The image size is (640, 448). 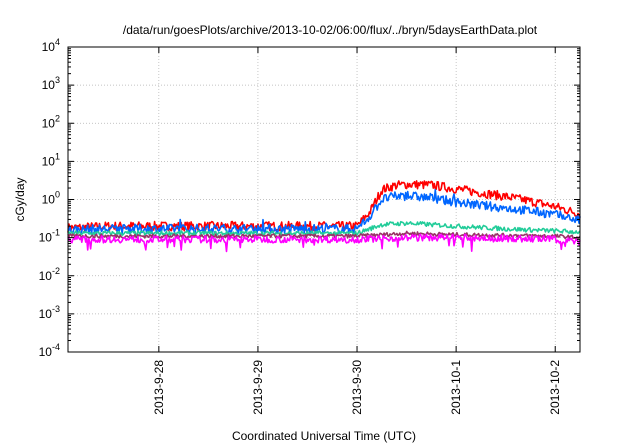 I want to click on x-axis-label: Coordinated Universal Time (UTC), so click(x=324, y=436).